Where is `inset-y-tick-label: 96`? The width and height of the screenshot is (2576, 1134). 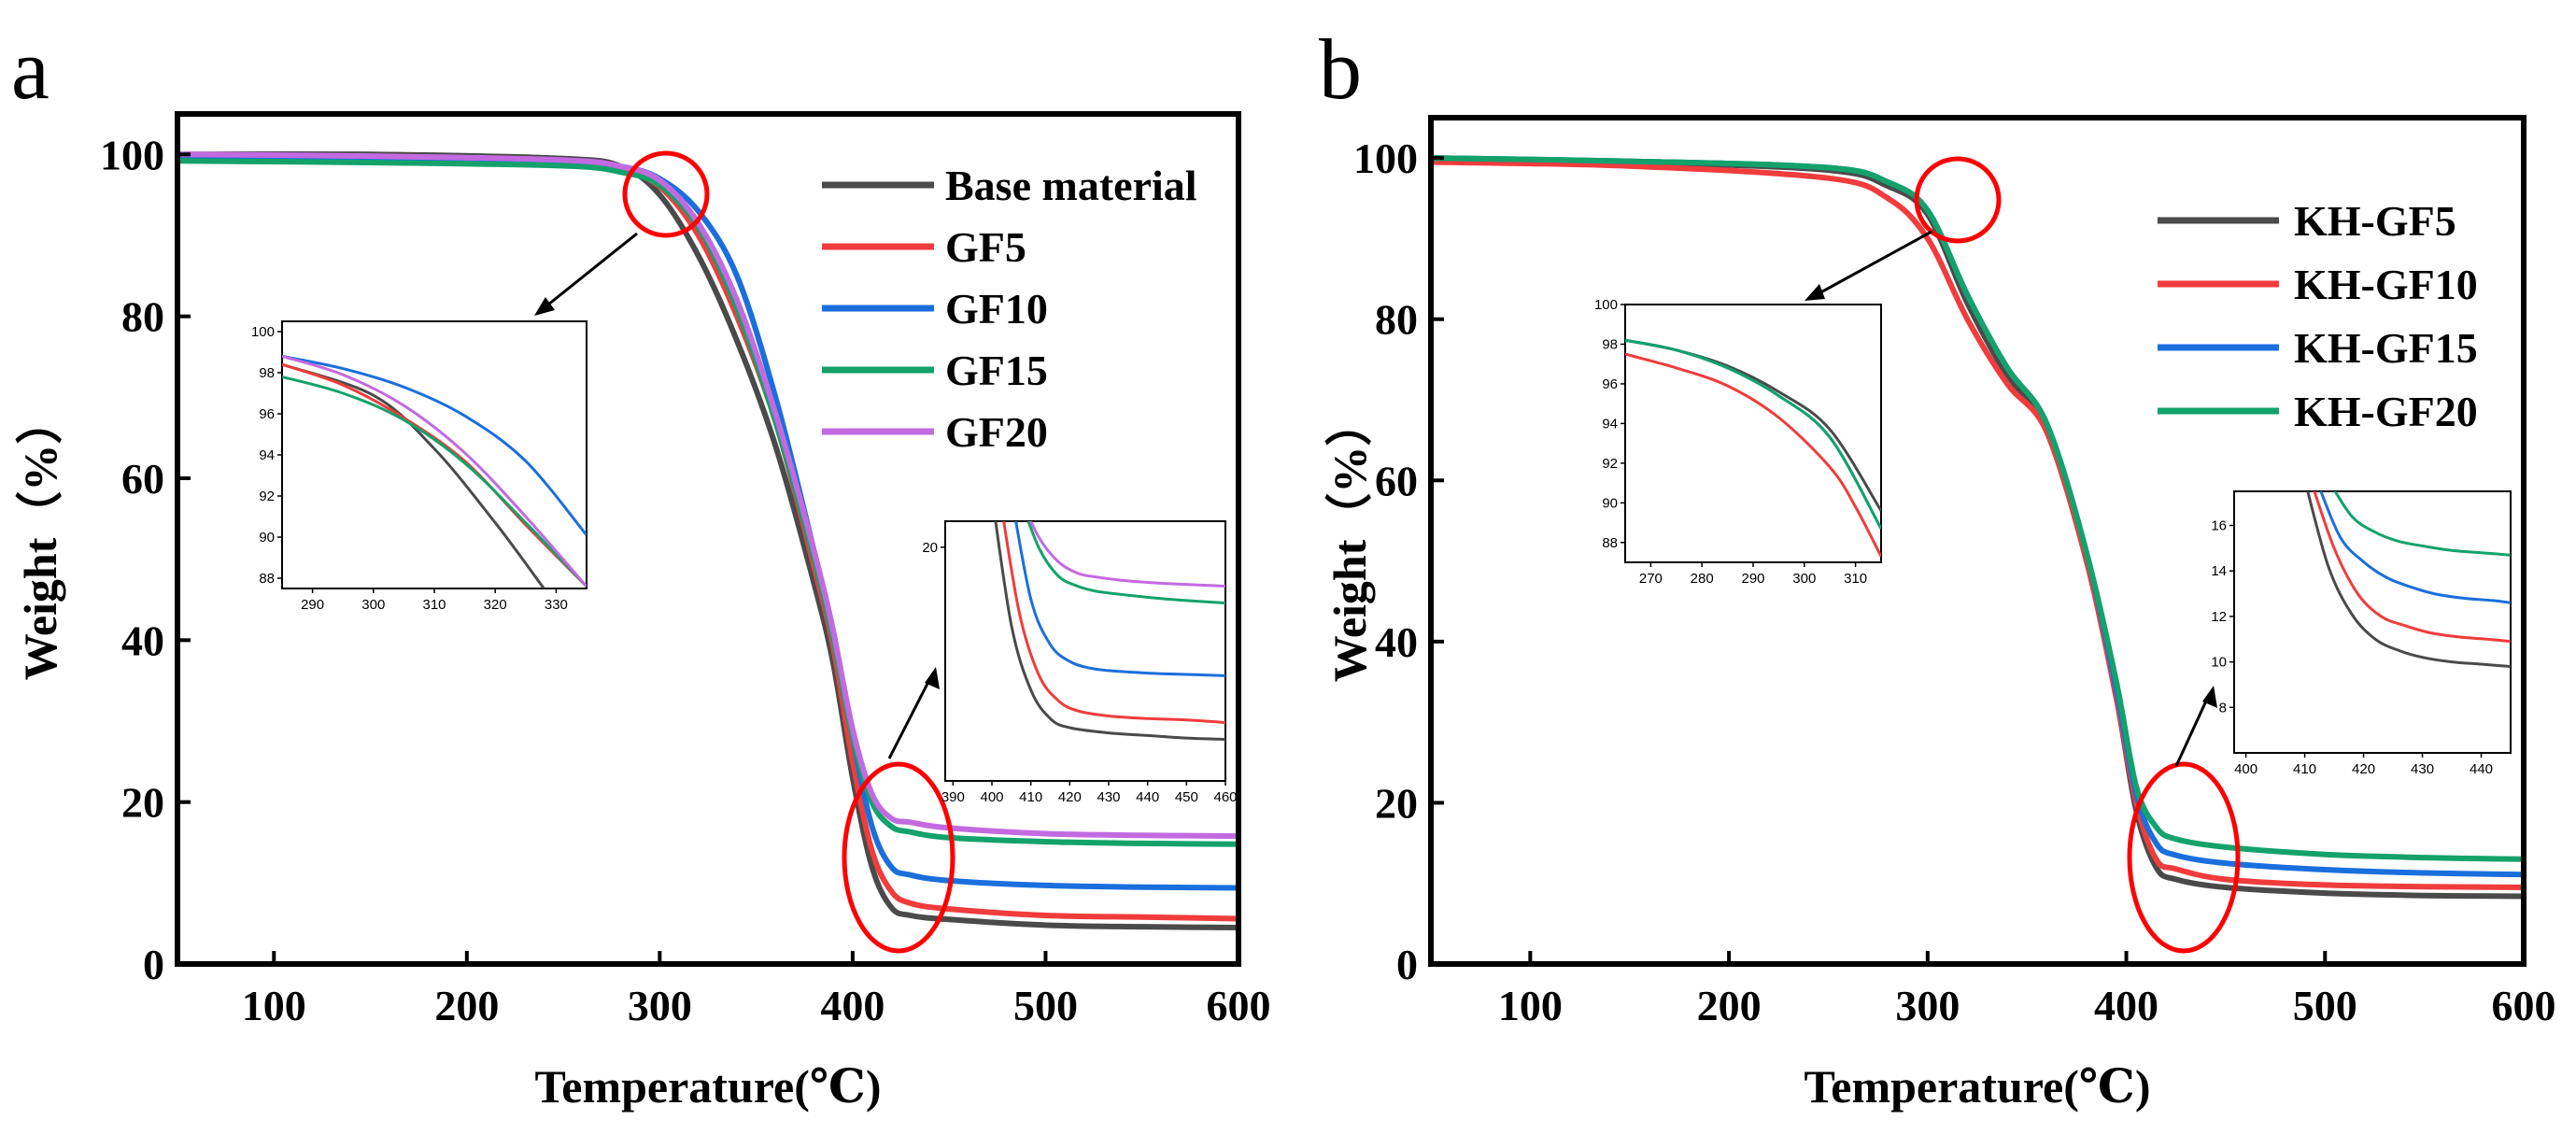 inset-y-tick-label: 96 is located at coordinates (1610, 384).